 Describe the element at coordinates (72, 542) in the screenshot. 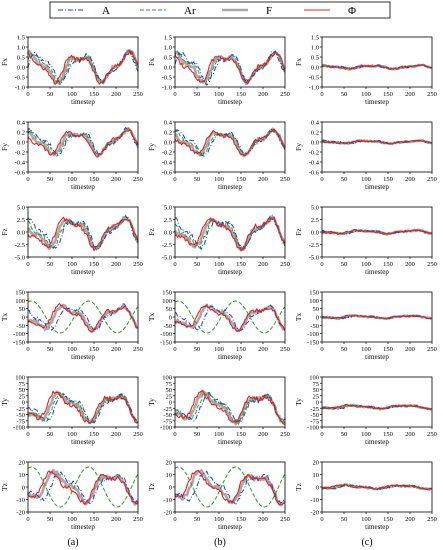

I see `column-caption-1: (a)` at that location.